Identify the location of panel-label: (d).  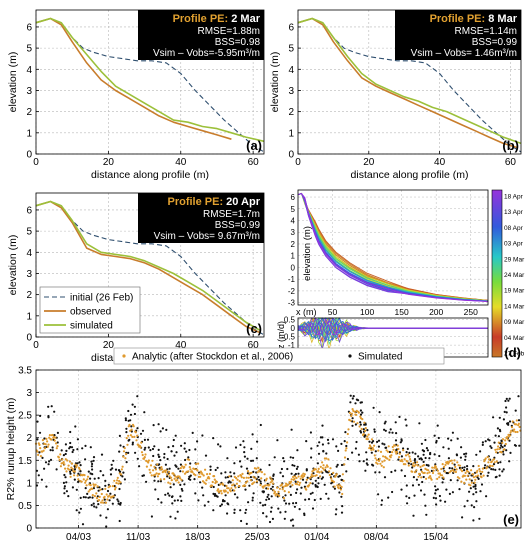
(512, 352).